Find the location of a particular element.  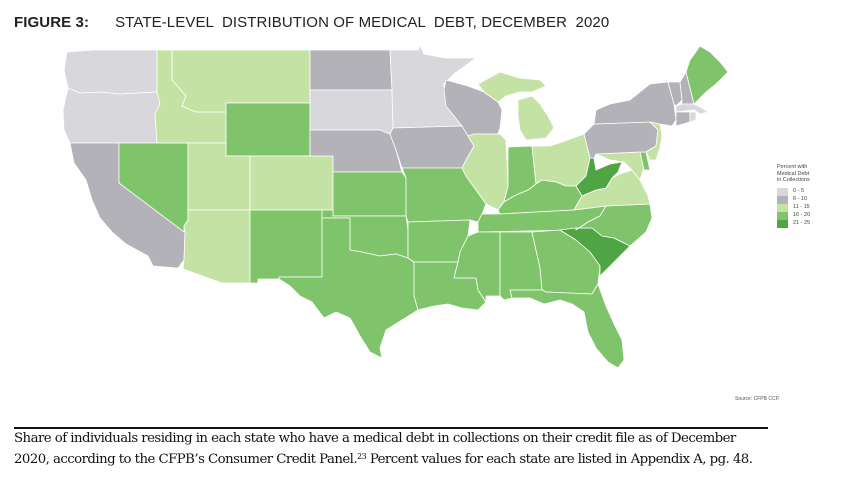

state-CO is located at coordinates (291, 183).